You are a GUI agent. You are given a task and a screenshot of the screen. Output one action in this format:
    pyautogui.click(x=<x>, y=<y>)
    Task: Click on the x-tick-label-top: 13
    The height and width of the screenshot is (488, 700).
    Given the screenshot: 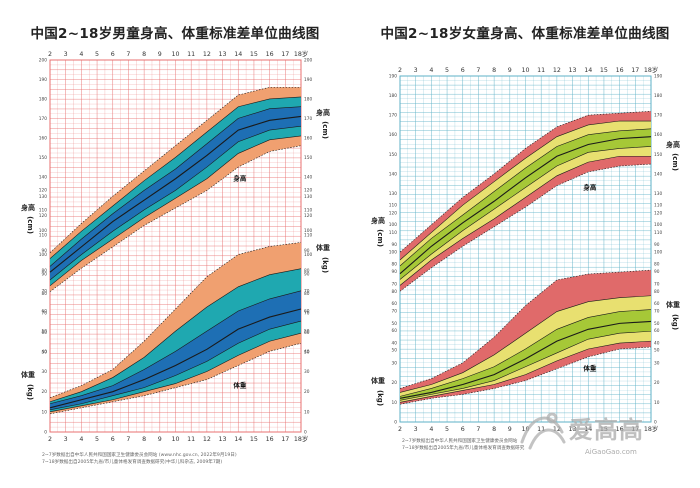 What is the action you would take?
    pyautogui.click(x=573, y=70)
    